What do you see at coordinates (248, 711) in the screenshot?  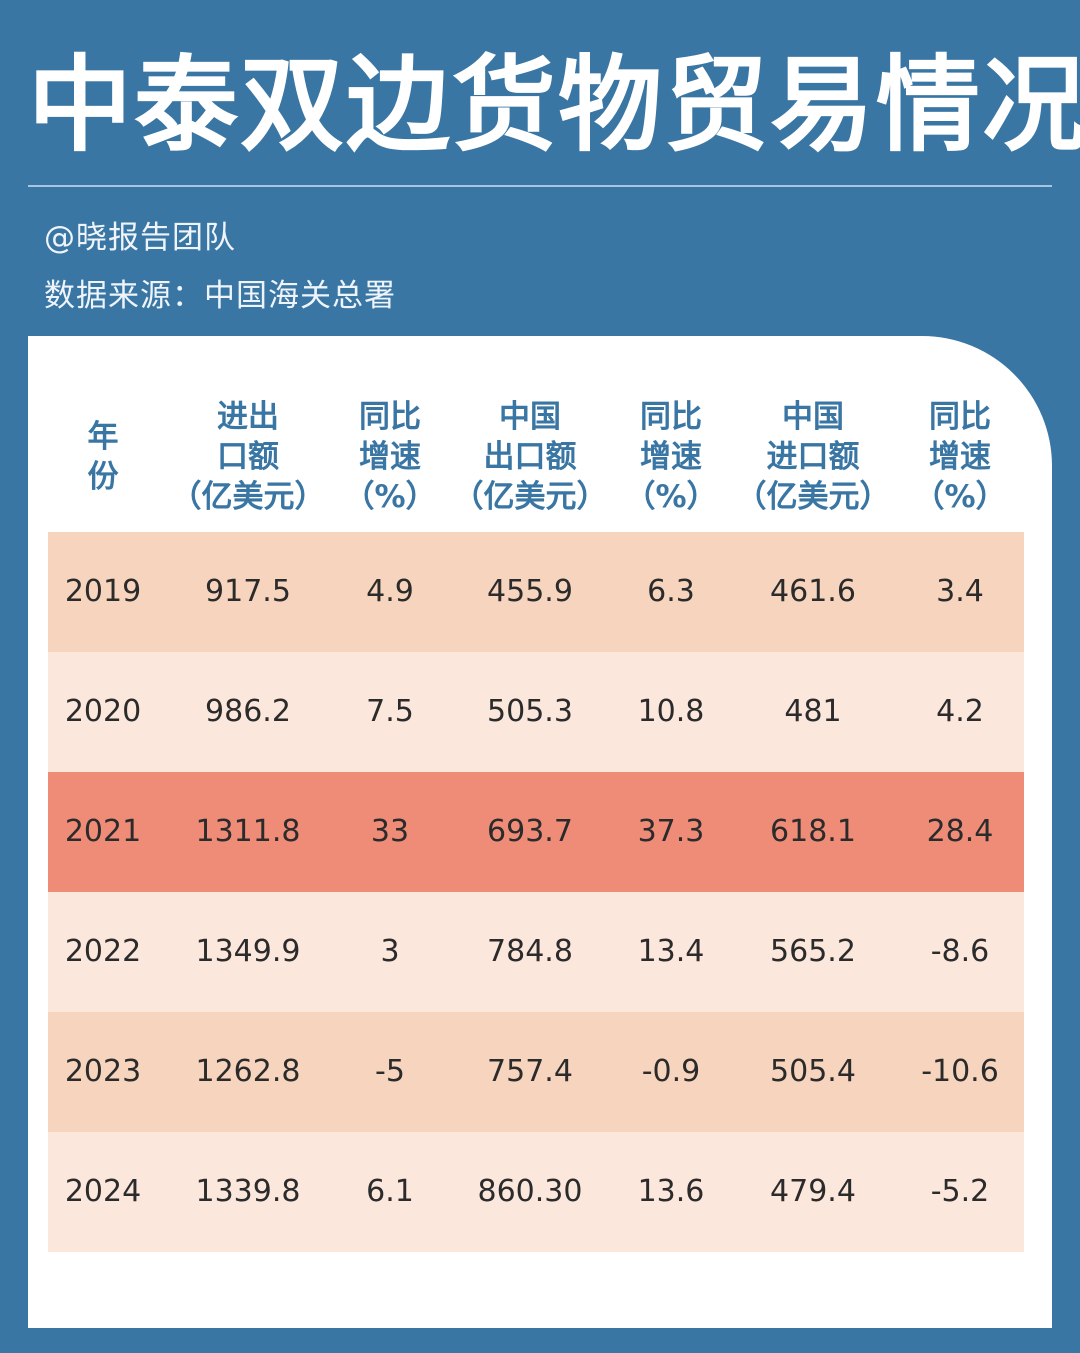 I see `table-cell: 986.2` at bounding box center [248, 711].